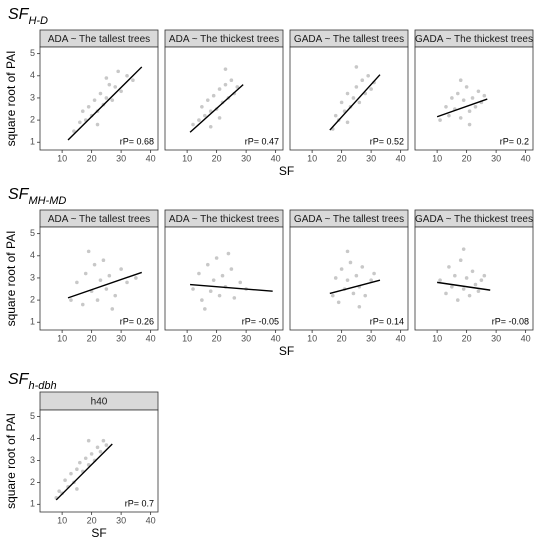 The height and width of the screenshot is (547, 550). What do you see at coordinates (47, 201) in the screenshot?
I see `row-title-sub: MH-MD` at bounding box center [47, 201].